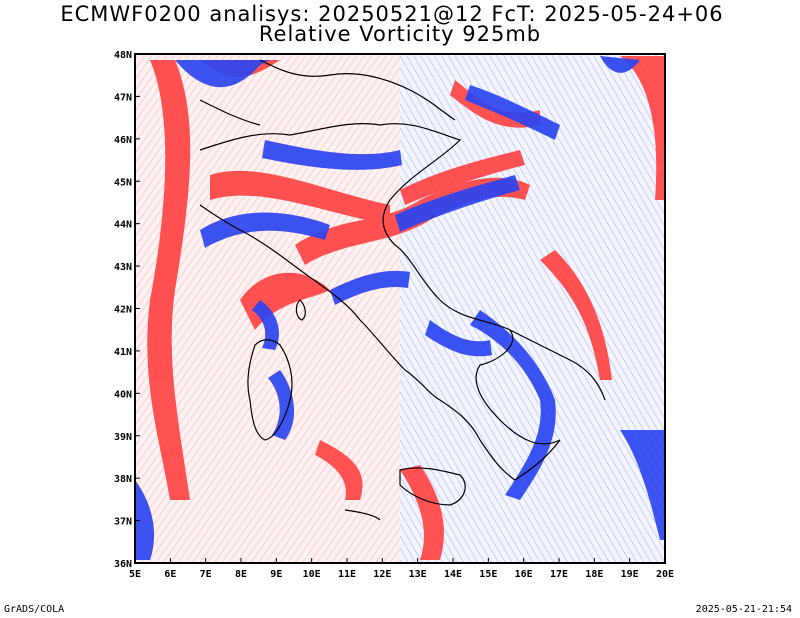 The width and height of the screenshot is (800, 618). I want to click on lon-label: 13E, so click(418, 574).